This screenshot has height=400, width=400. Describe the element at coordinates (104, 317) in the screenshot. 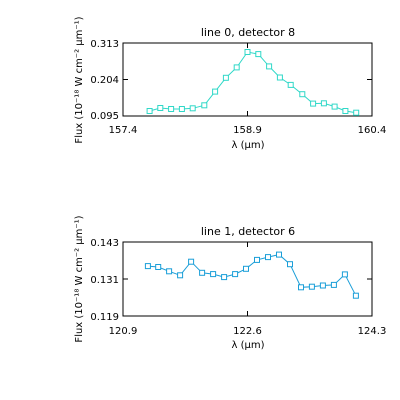

I see `y-tick-label-1-0: 0.119` at that location.